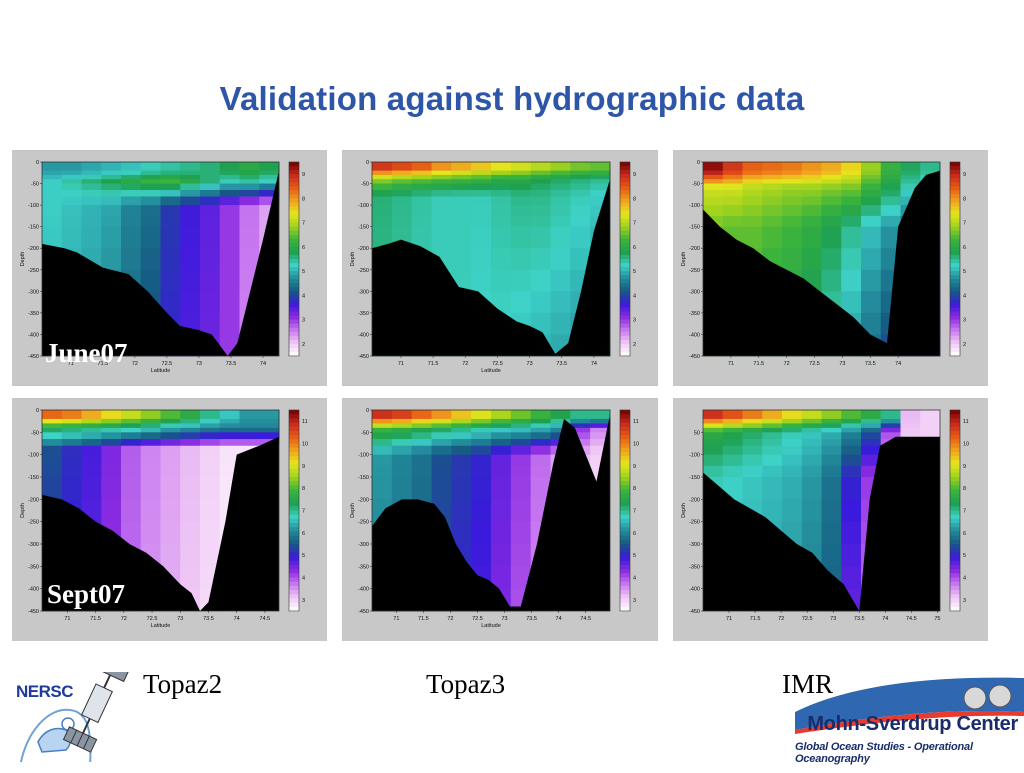 The image size is (1024, 773). What do you see at coordinates (729, 619) in the screenshot?
I see `x-tick-label: 71` at bounding box center [729, 619].